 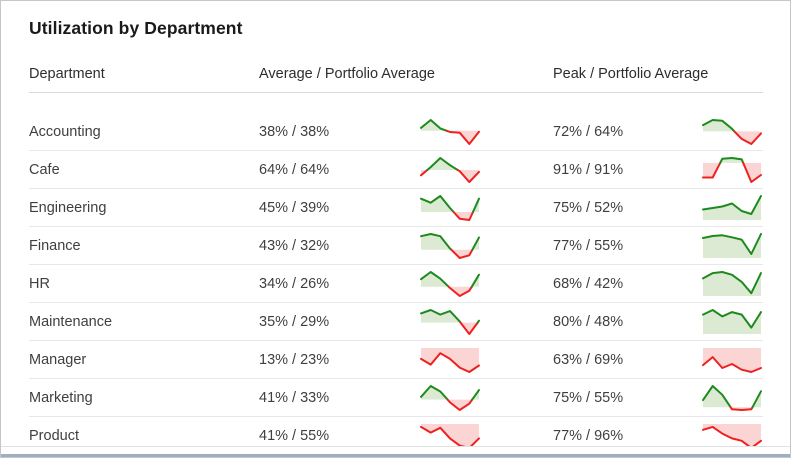 What do you see at coordinates (294, 397) in the screenshot?
I see `avg-value: 41% / 33%` at bounding box center [294, 397].